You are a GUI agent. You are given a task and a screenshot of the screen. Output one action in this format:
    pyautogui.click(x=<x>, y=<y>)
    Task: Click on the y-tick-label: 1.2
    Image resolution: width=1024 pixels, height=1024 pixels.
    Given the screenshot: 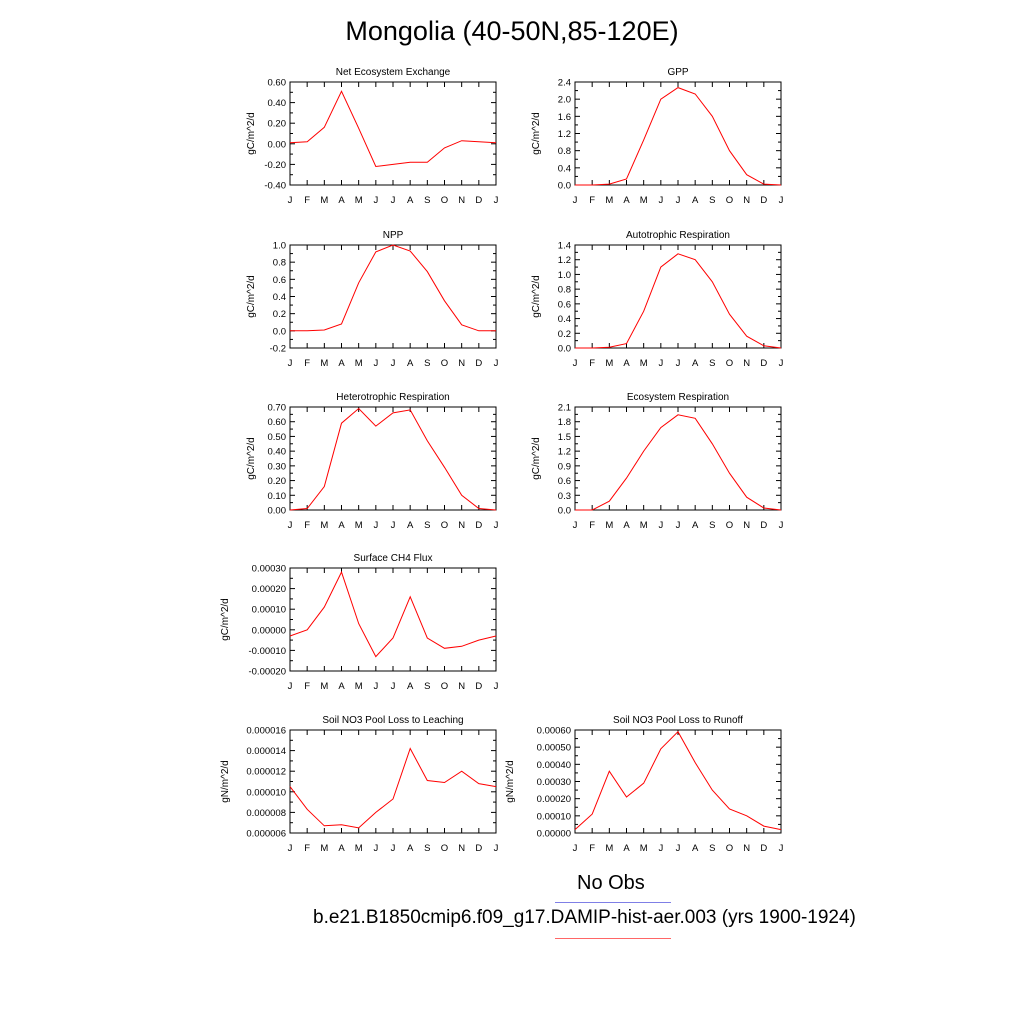 What is the action you would take?
    pyautogui.click(x=564, y=260)
    